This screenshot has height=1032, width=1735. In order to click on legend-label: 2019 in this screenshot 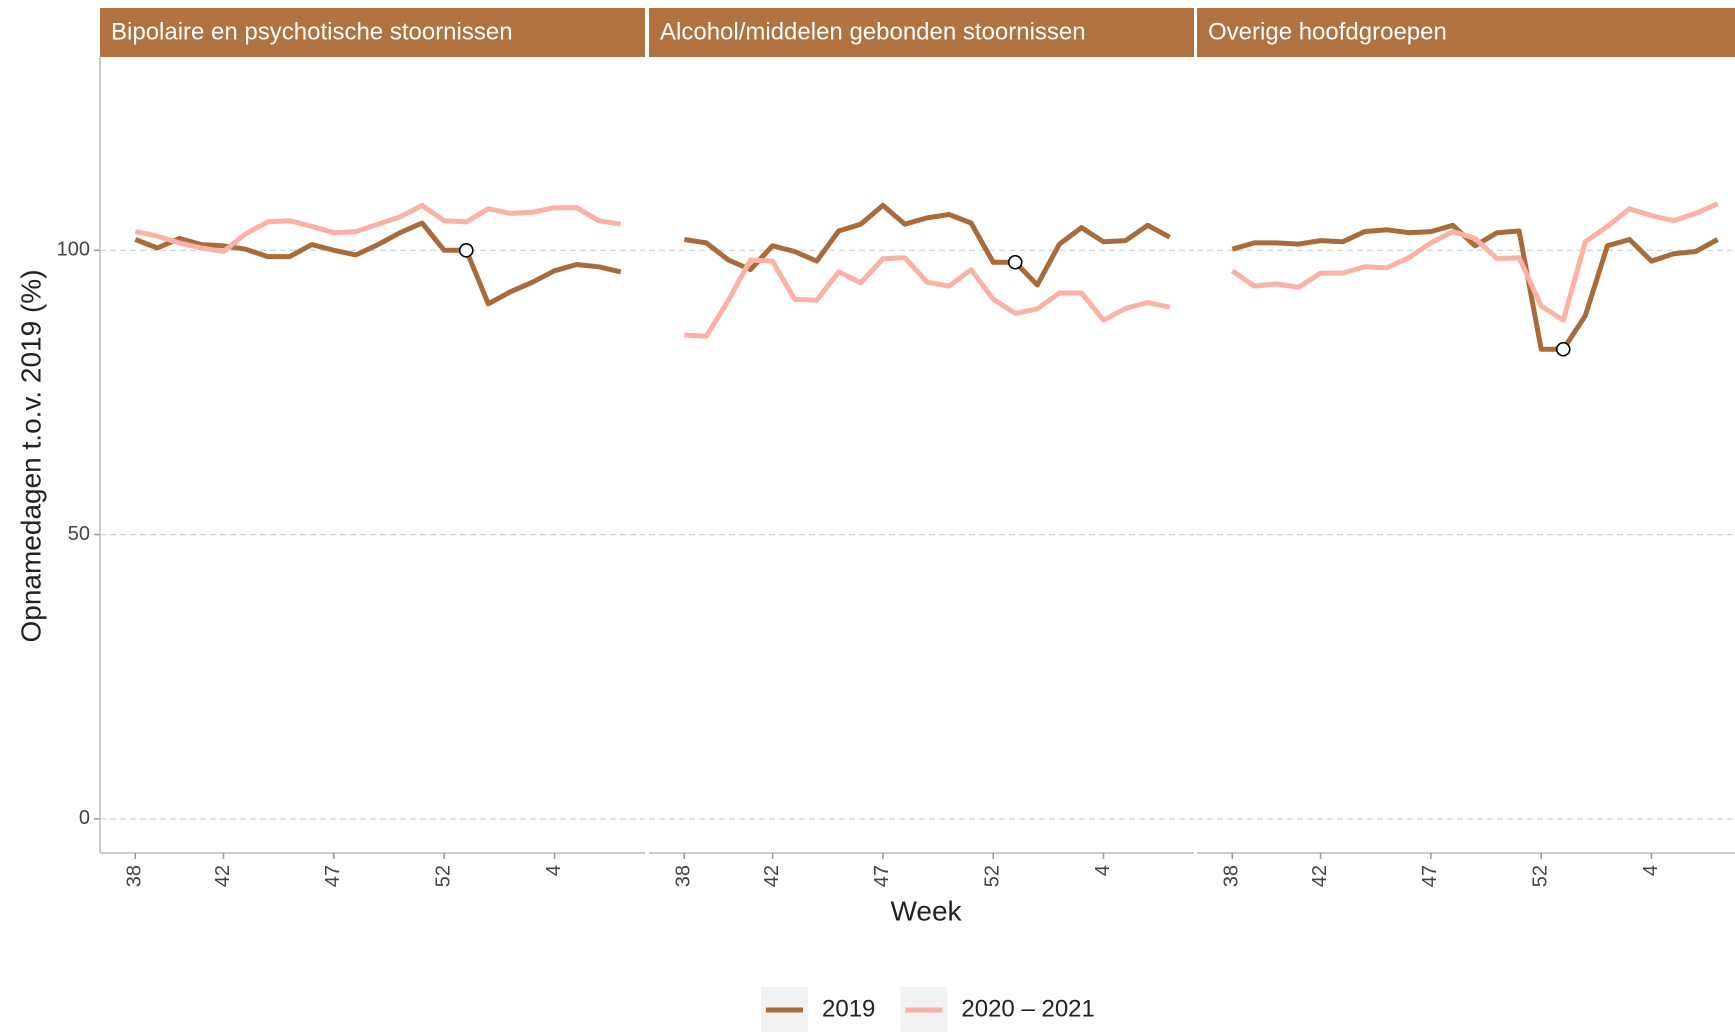, I will do `click(848, 1008)`.